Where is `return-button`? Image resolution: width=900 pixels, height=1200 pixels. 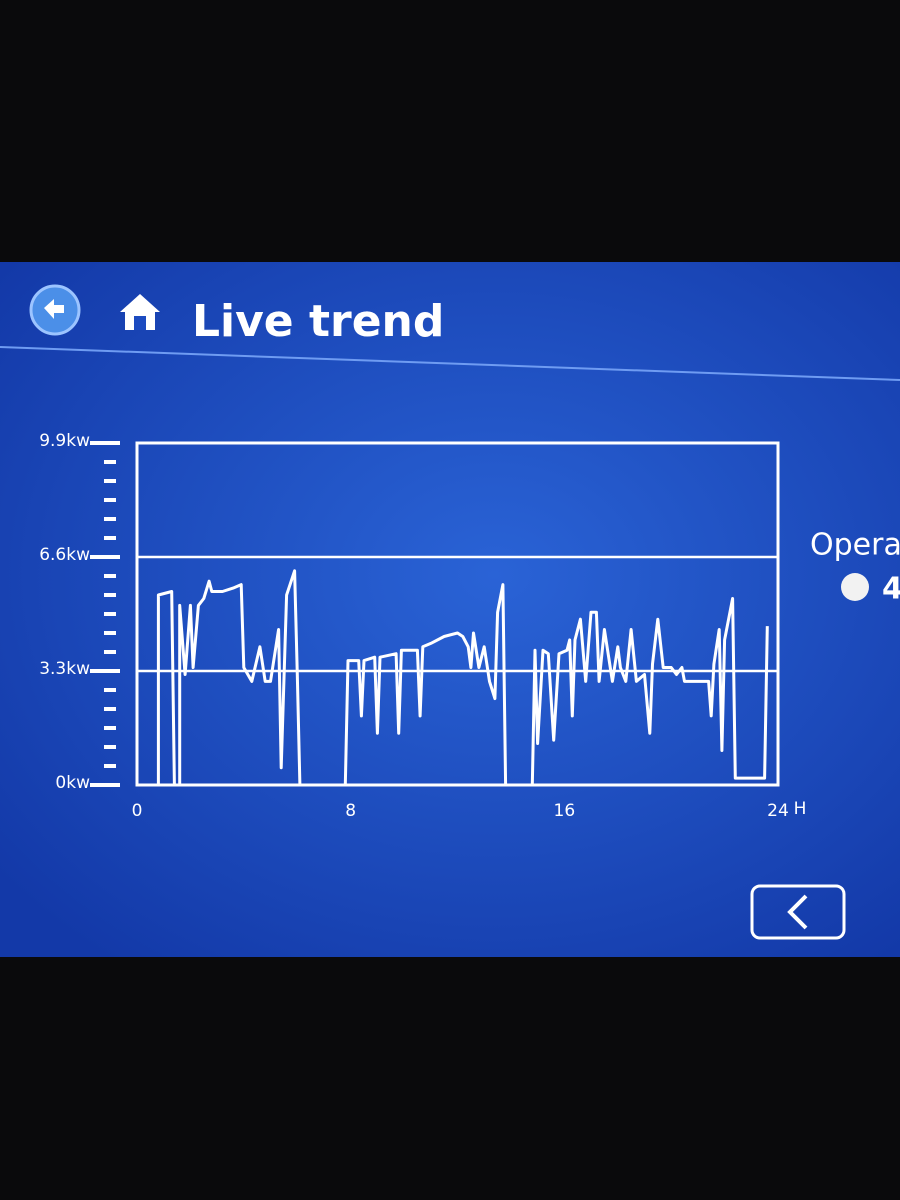 return-button is located at coordinates (798, 912).